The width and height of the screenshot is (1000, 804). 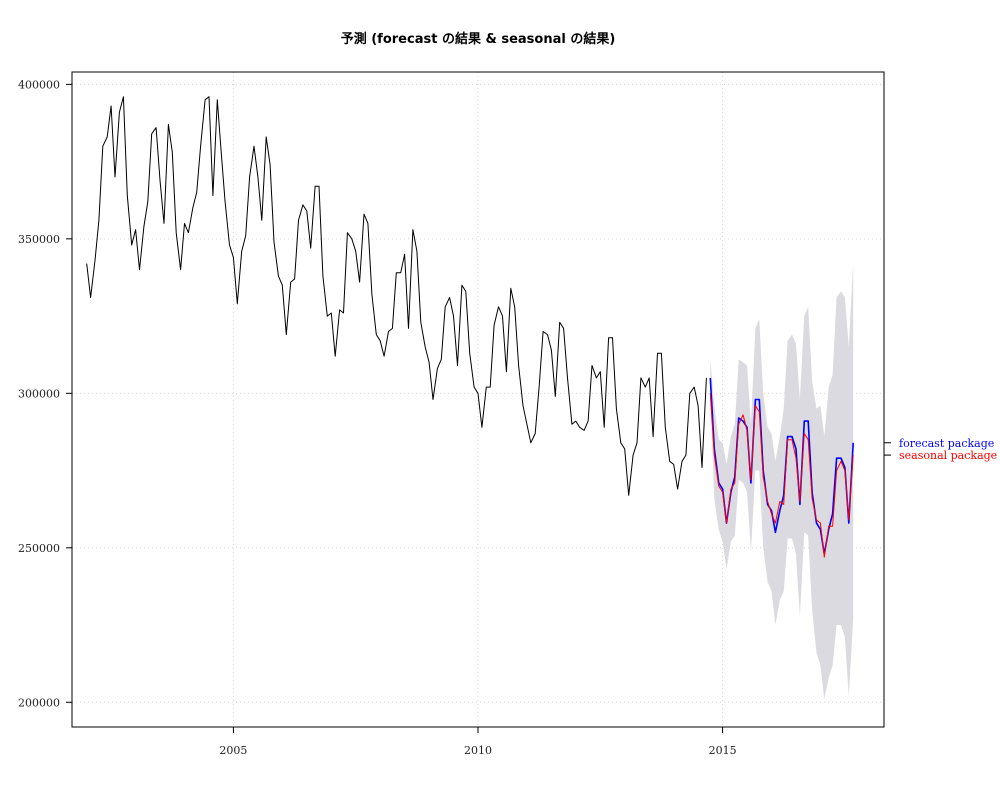 I want to click on x-tick-label: 2010, so click(x=478, y=750).